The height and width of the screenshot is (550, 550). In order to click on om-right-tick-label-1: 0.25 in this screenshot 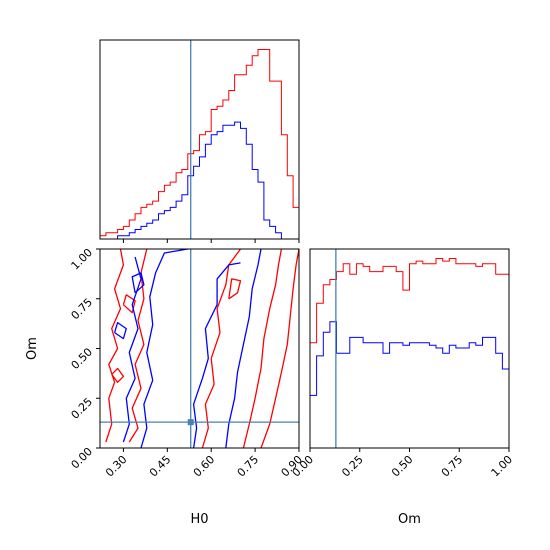, I will do `click(352, 466)`.